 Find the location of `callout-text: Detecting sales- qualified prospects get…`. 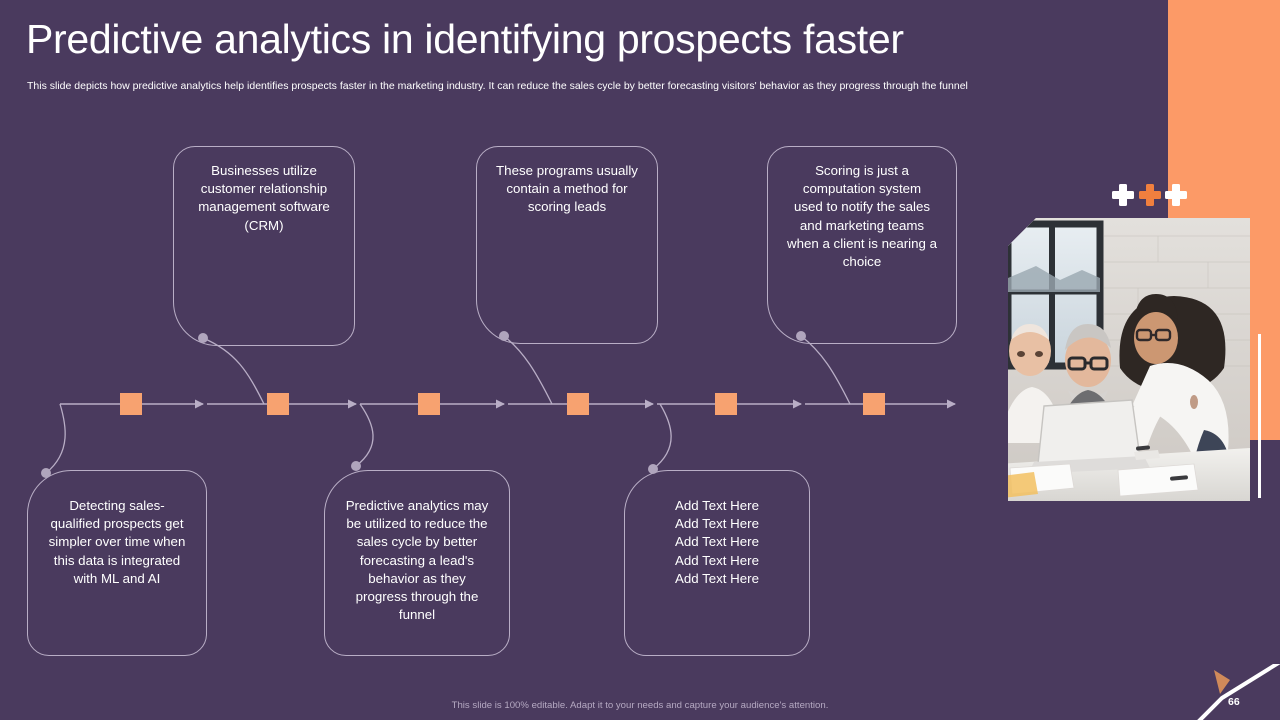

callout-text: Detecting sales- qualified prospects get… is located at coordinates (117, 542).